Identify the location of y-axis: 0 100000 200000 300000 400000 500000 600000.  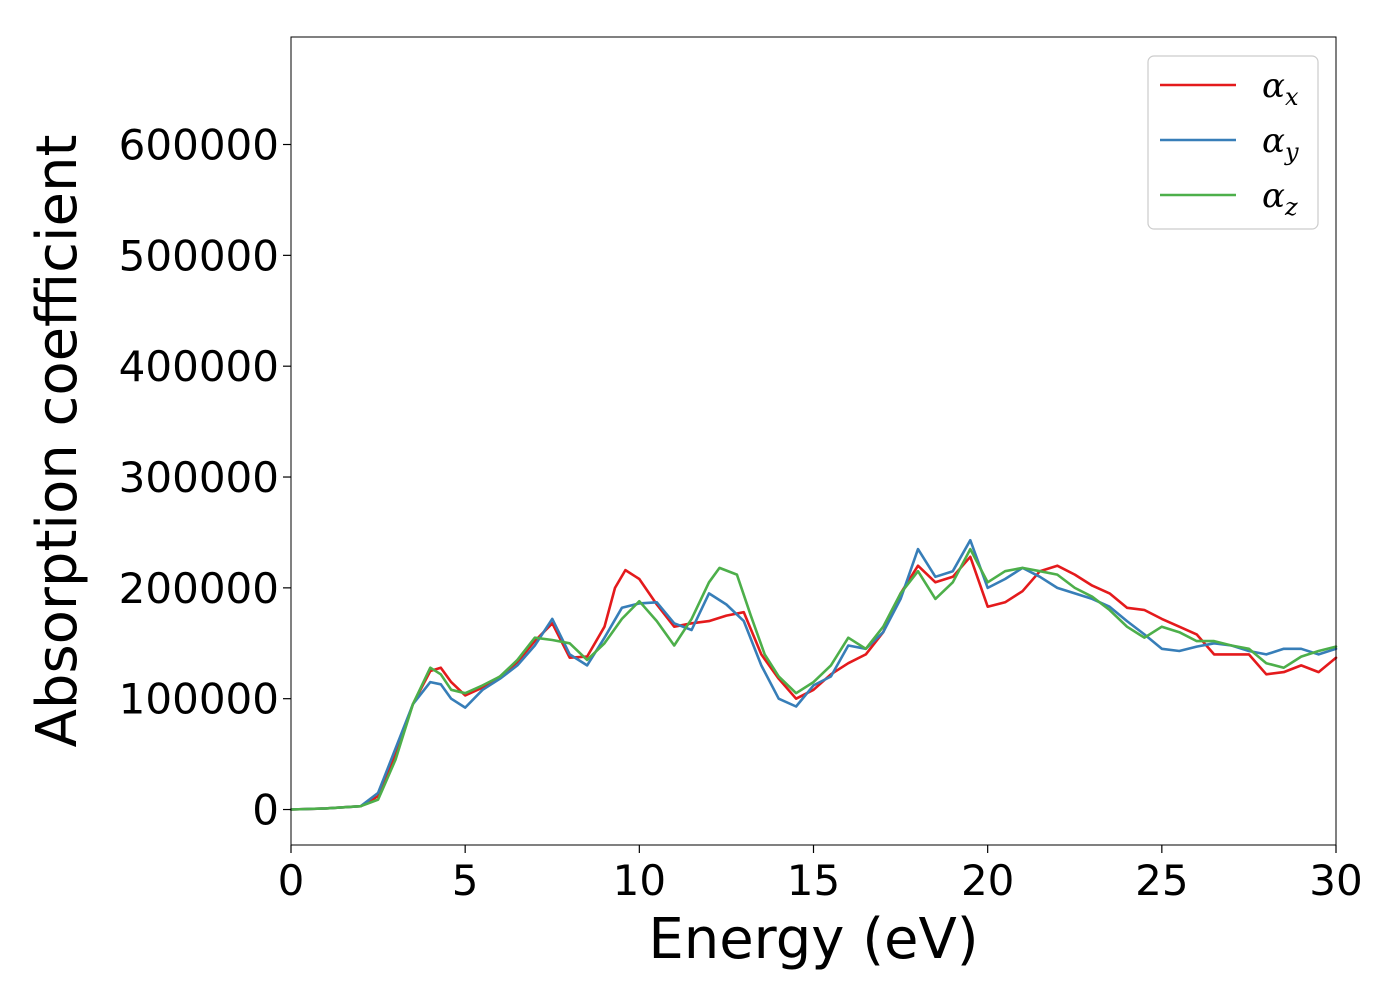
(205, 478).